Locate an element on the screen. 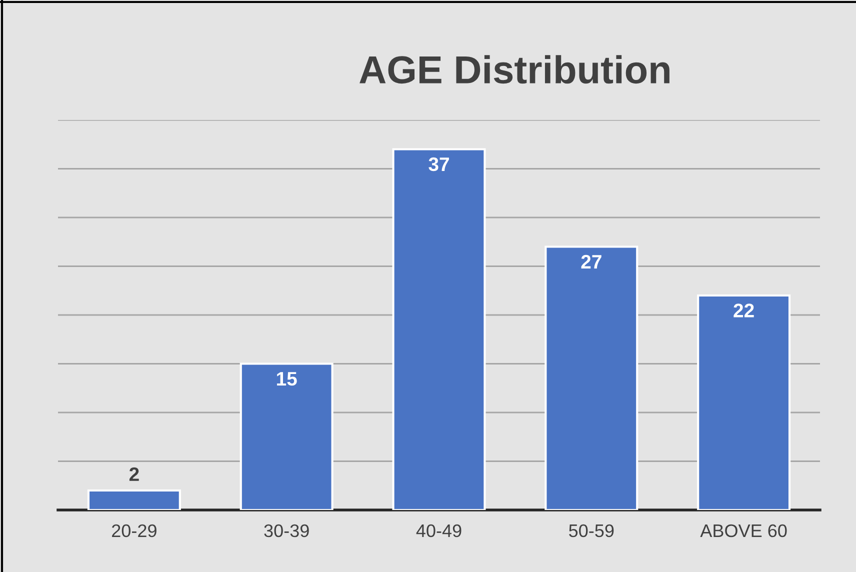 Image resolution: width=856 pixels, height=572 pixels. x-tick-label: 50-59 is located at coordinates (591, 531).